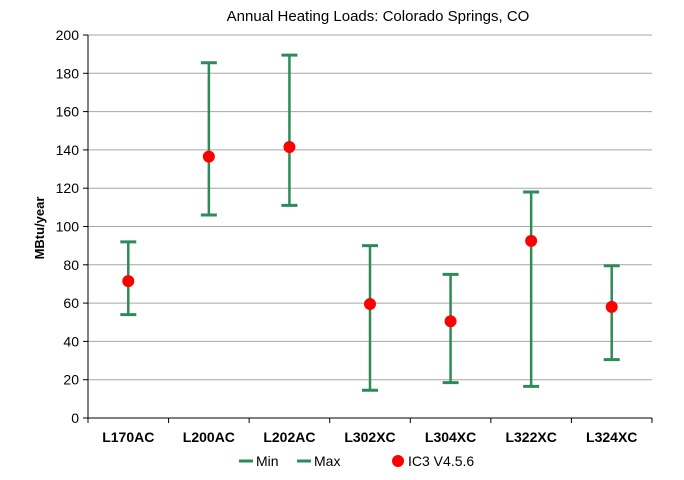 This screenshot has height=480, width=684. I want to click on x-tick-label: L170AC, so click(128, 437).